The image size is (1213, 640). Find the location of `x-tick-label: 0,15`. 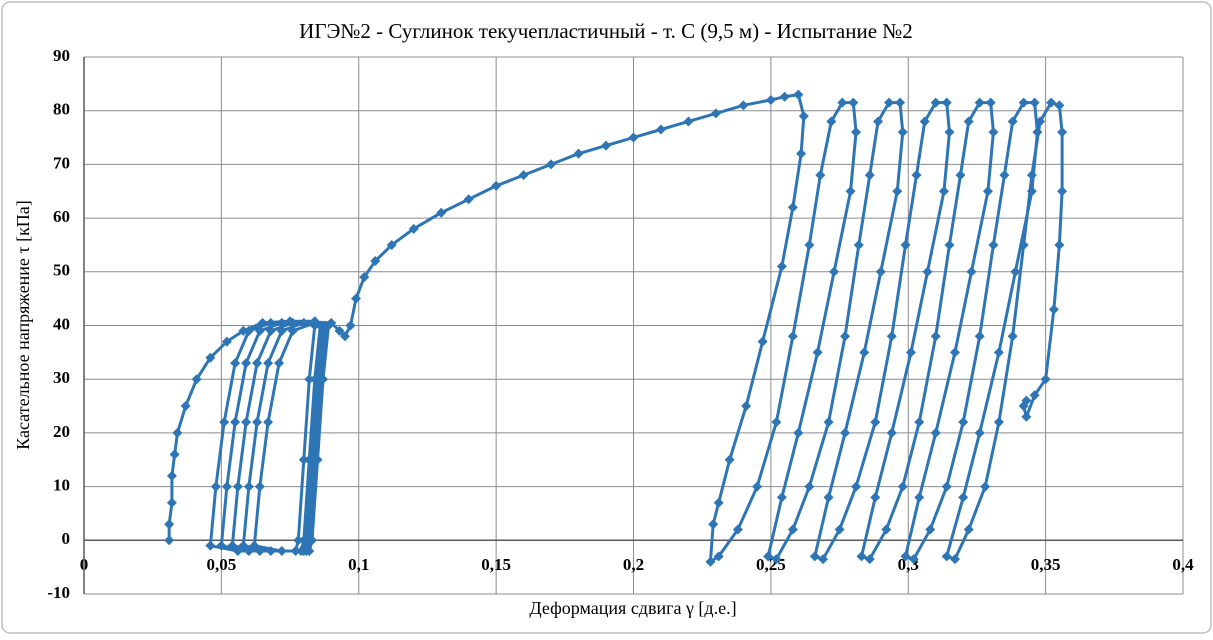

x-tick-label: 0,15 is located at coordinates (496, 564).